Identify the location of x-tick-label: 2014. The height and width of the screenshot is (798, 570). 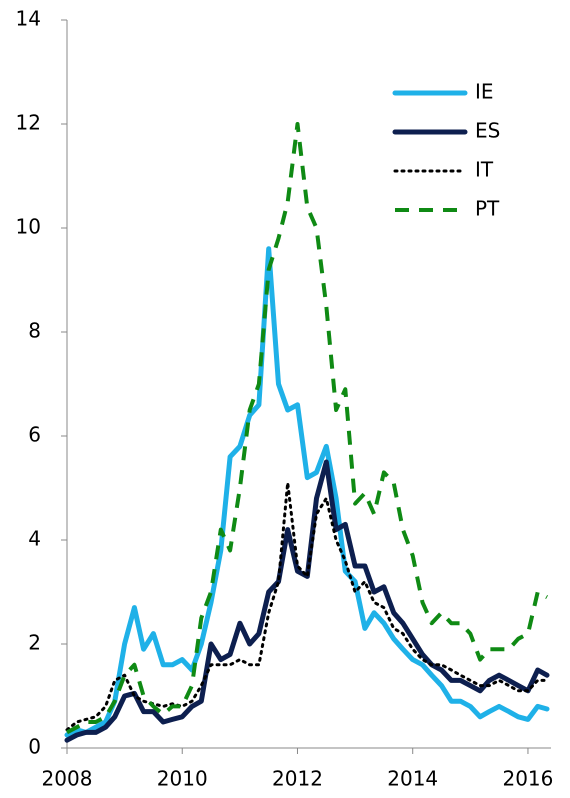
(412, 779).